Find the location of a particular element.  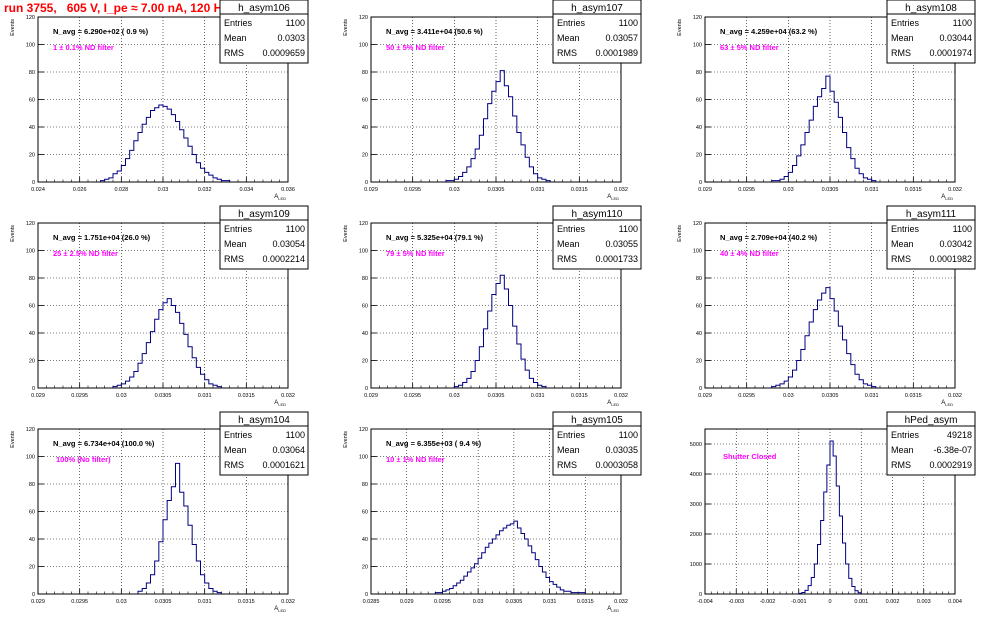

histogram-name: h_asym108 is located at coordinates (931, 8).